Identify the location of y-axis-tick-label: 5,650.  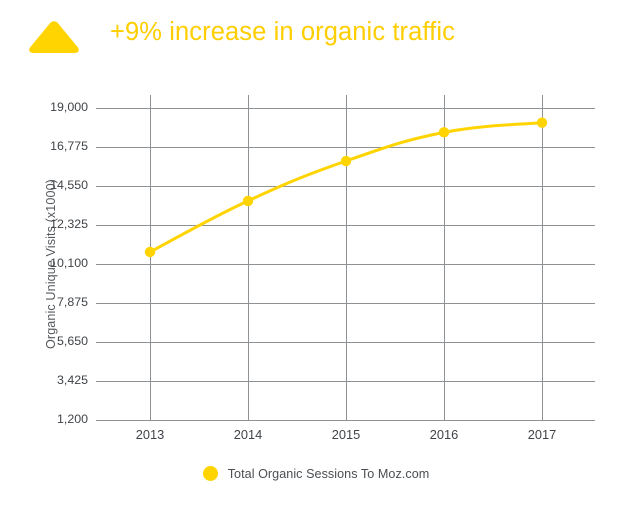
(72, 341).